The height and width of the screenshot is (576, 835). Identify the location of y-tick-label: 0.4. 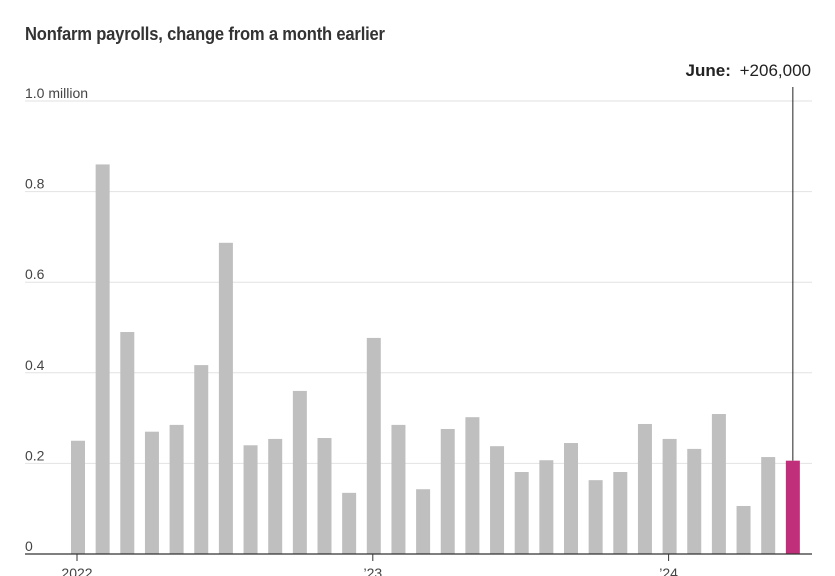
(35, 365).